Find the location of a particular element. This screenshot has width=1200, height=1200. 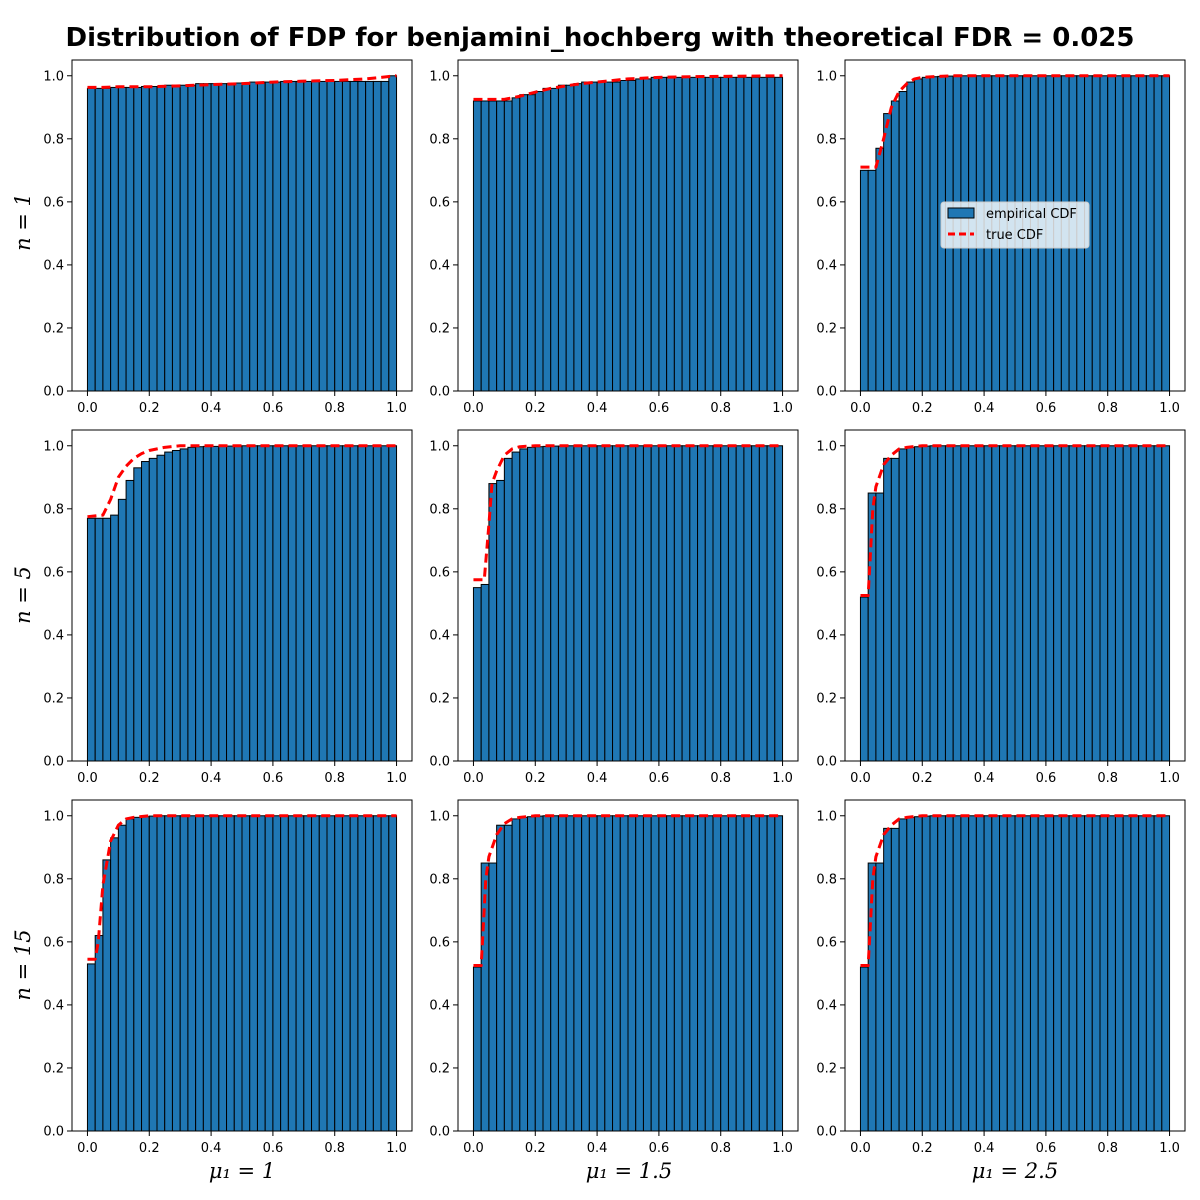

panel-1-0: 0.0 0.2 0.4 0.6 0.8 1.0 0.0 0.2 0.4 0.6 0.8 1.0 is located at coordinates (228, 607).